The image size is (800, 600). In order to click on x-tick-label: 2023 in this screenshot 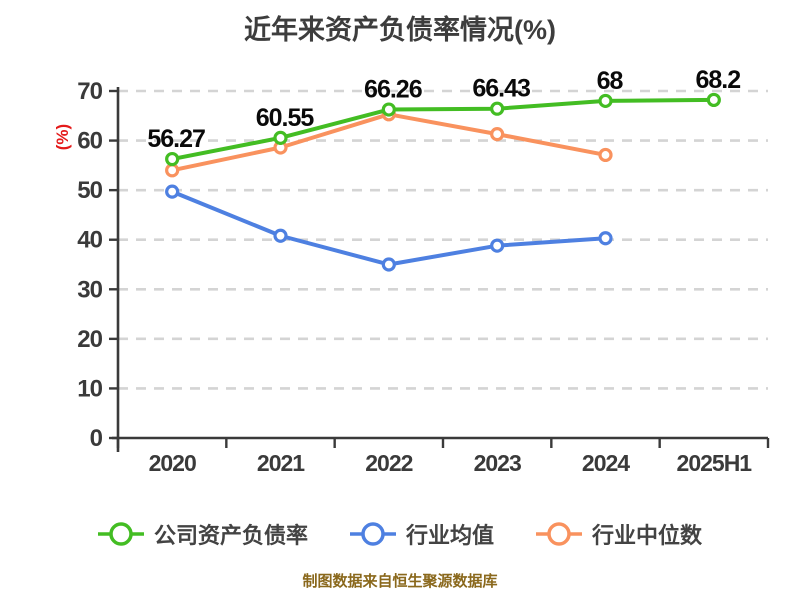, I will do `click(497, 463)`.